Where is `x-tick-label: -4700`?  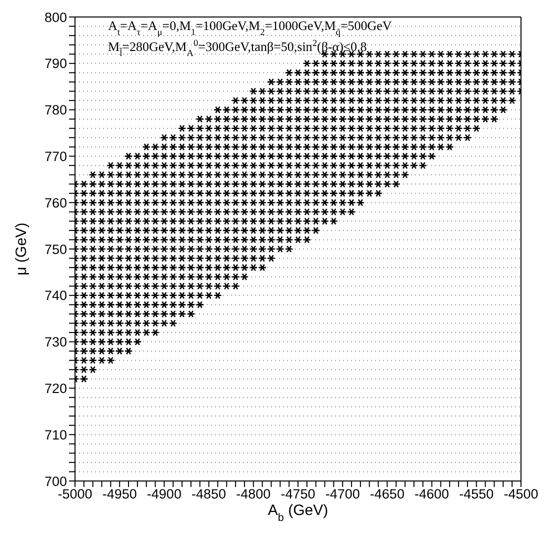 x-tick-label: -4700 is located at coordinates (342, 494).